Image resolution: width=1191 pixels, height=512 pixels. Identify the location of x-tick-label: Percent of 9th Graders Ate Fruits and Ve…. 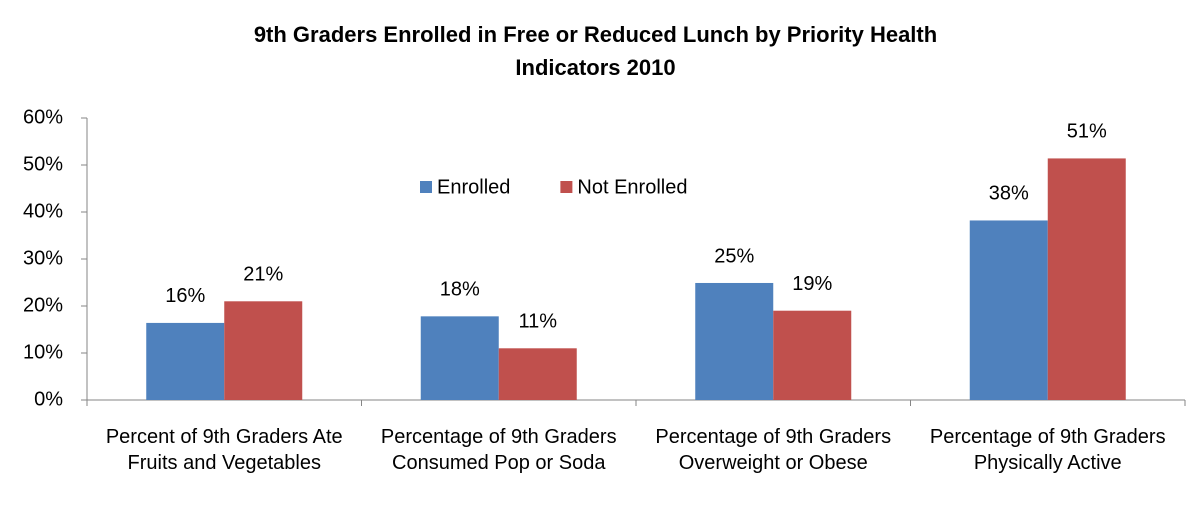
(224, 450).